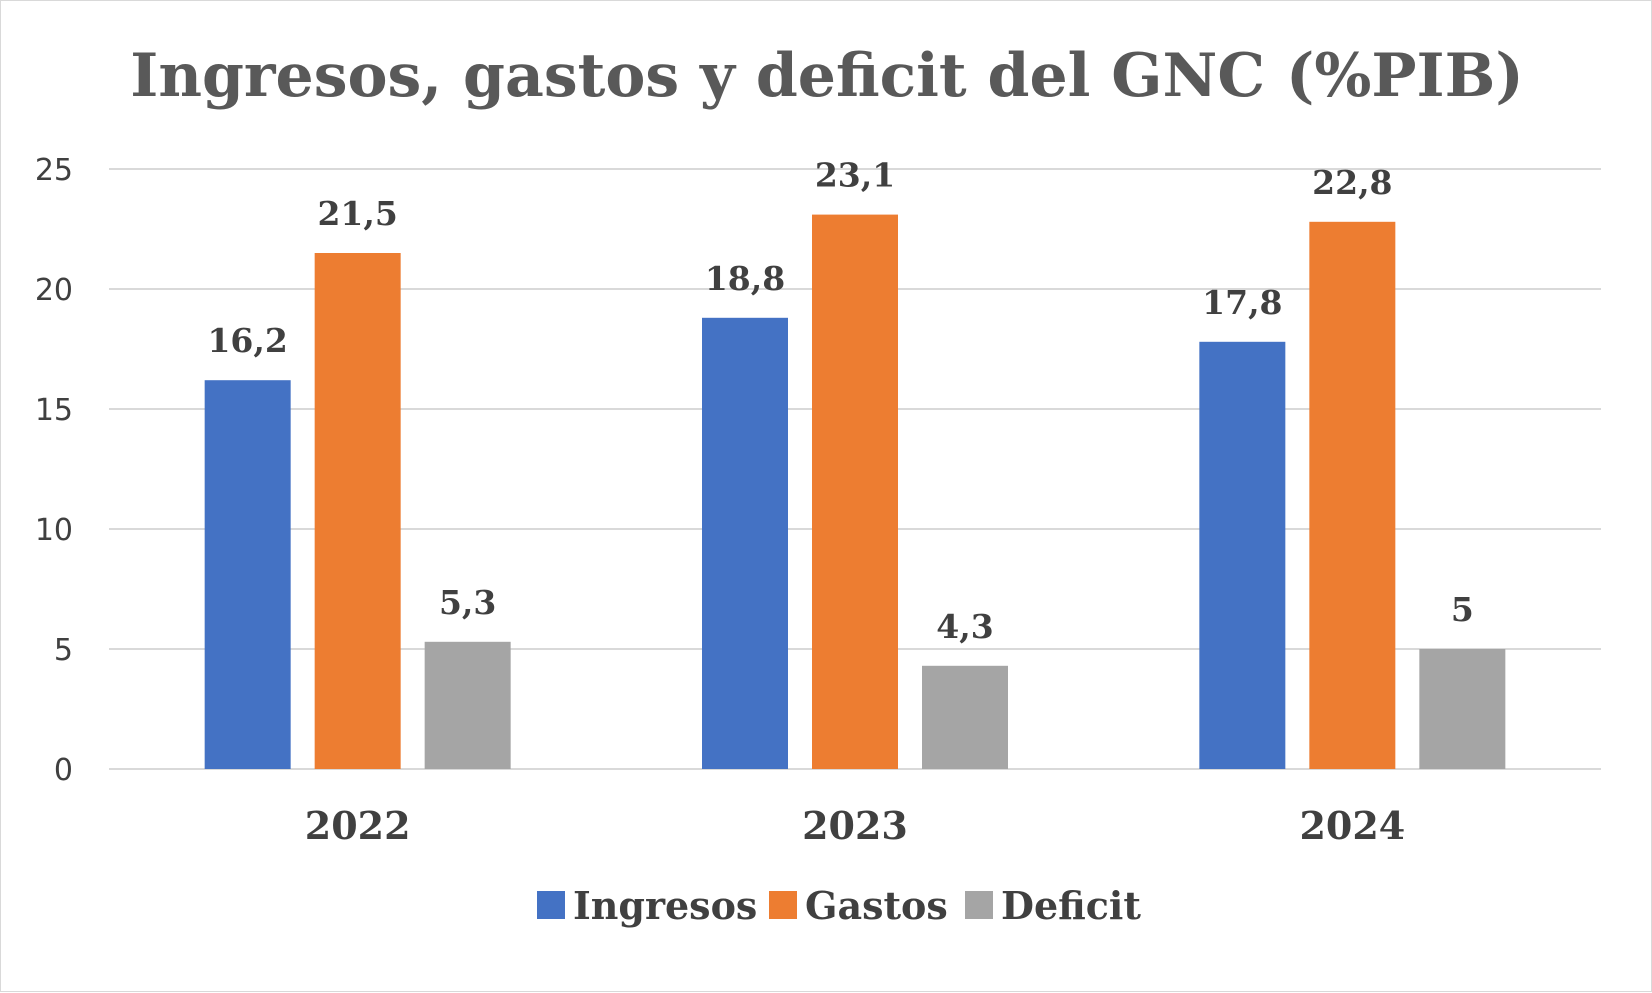 Image resolution: width=1652 pixels, height=993 pixels. I want to click on y-axis-ticks: 0 5 10 15 20 25, so click(54, 470).